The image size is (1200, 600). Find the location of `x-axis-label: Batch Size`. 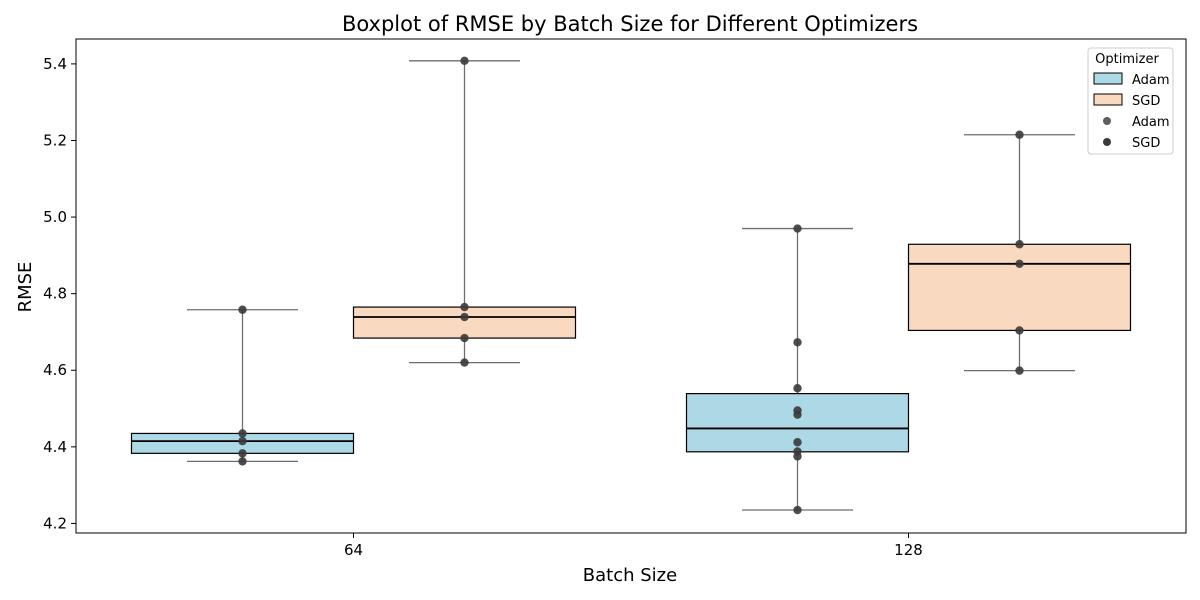

x-axis-label: Batch Size is located at coordinates (630, 575).